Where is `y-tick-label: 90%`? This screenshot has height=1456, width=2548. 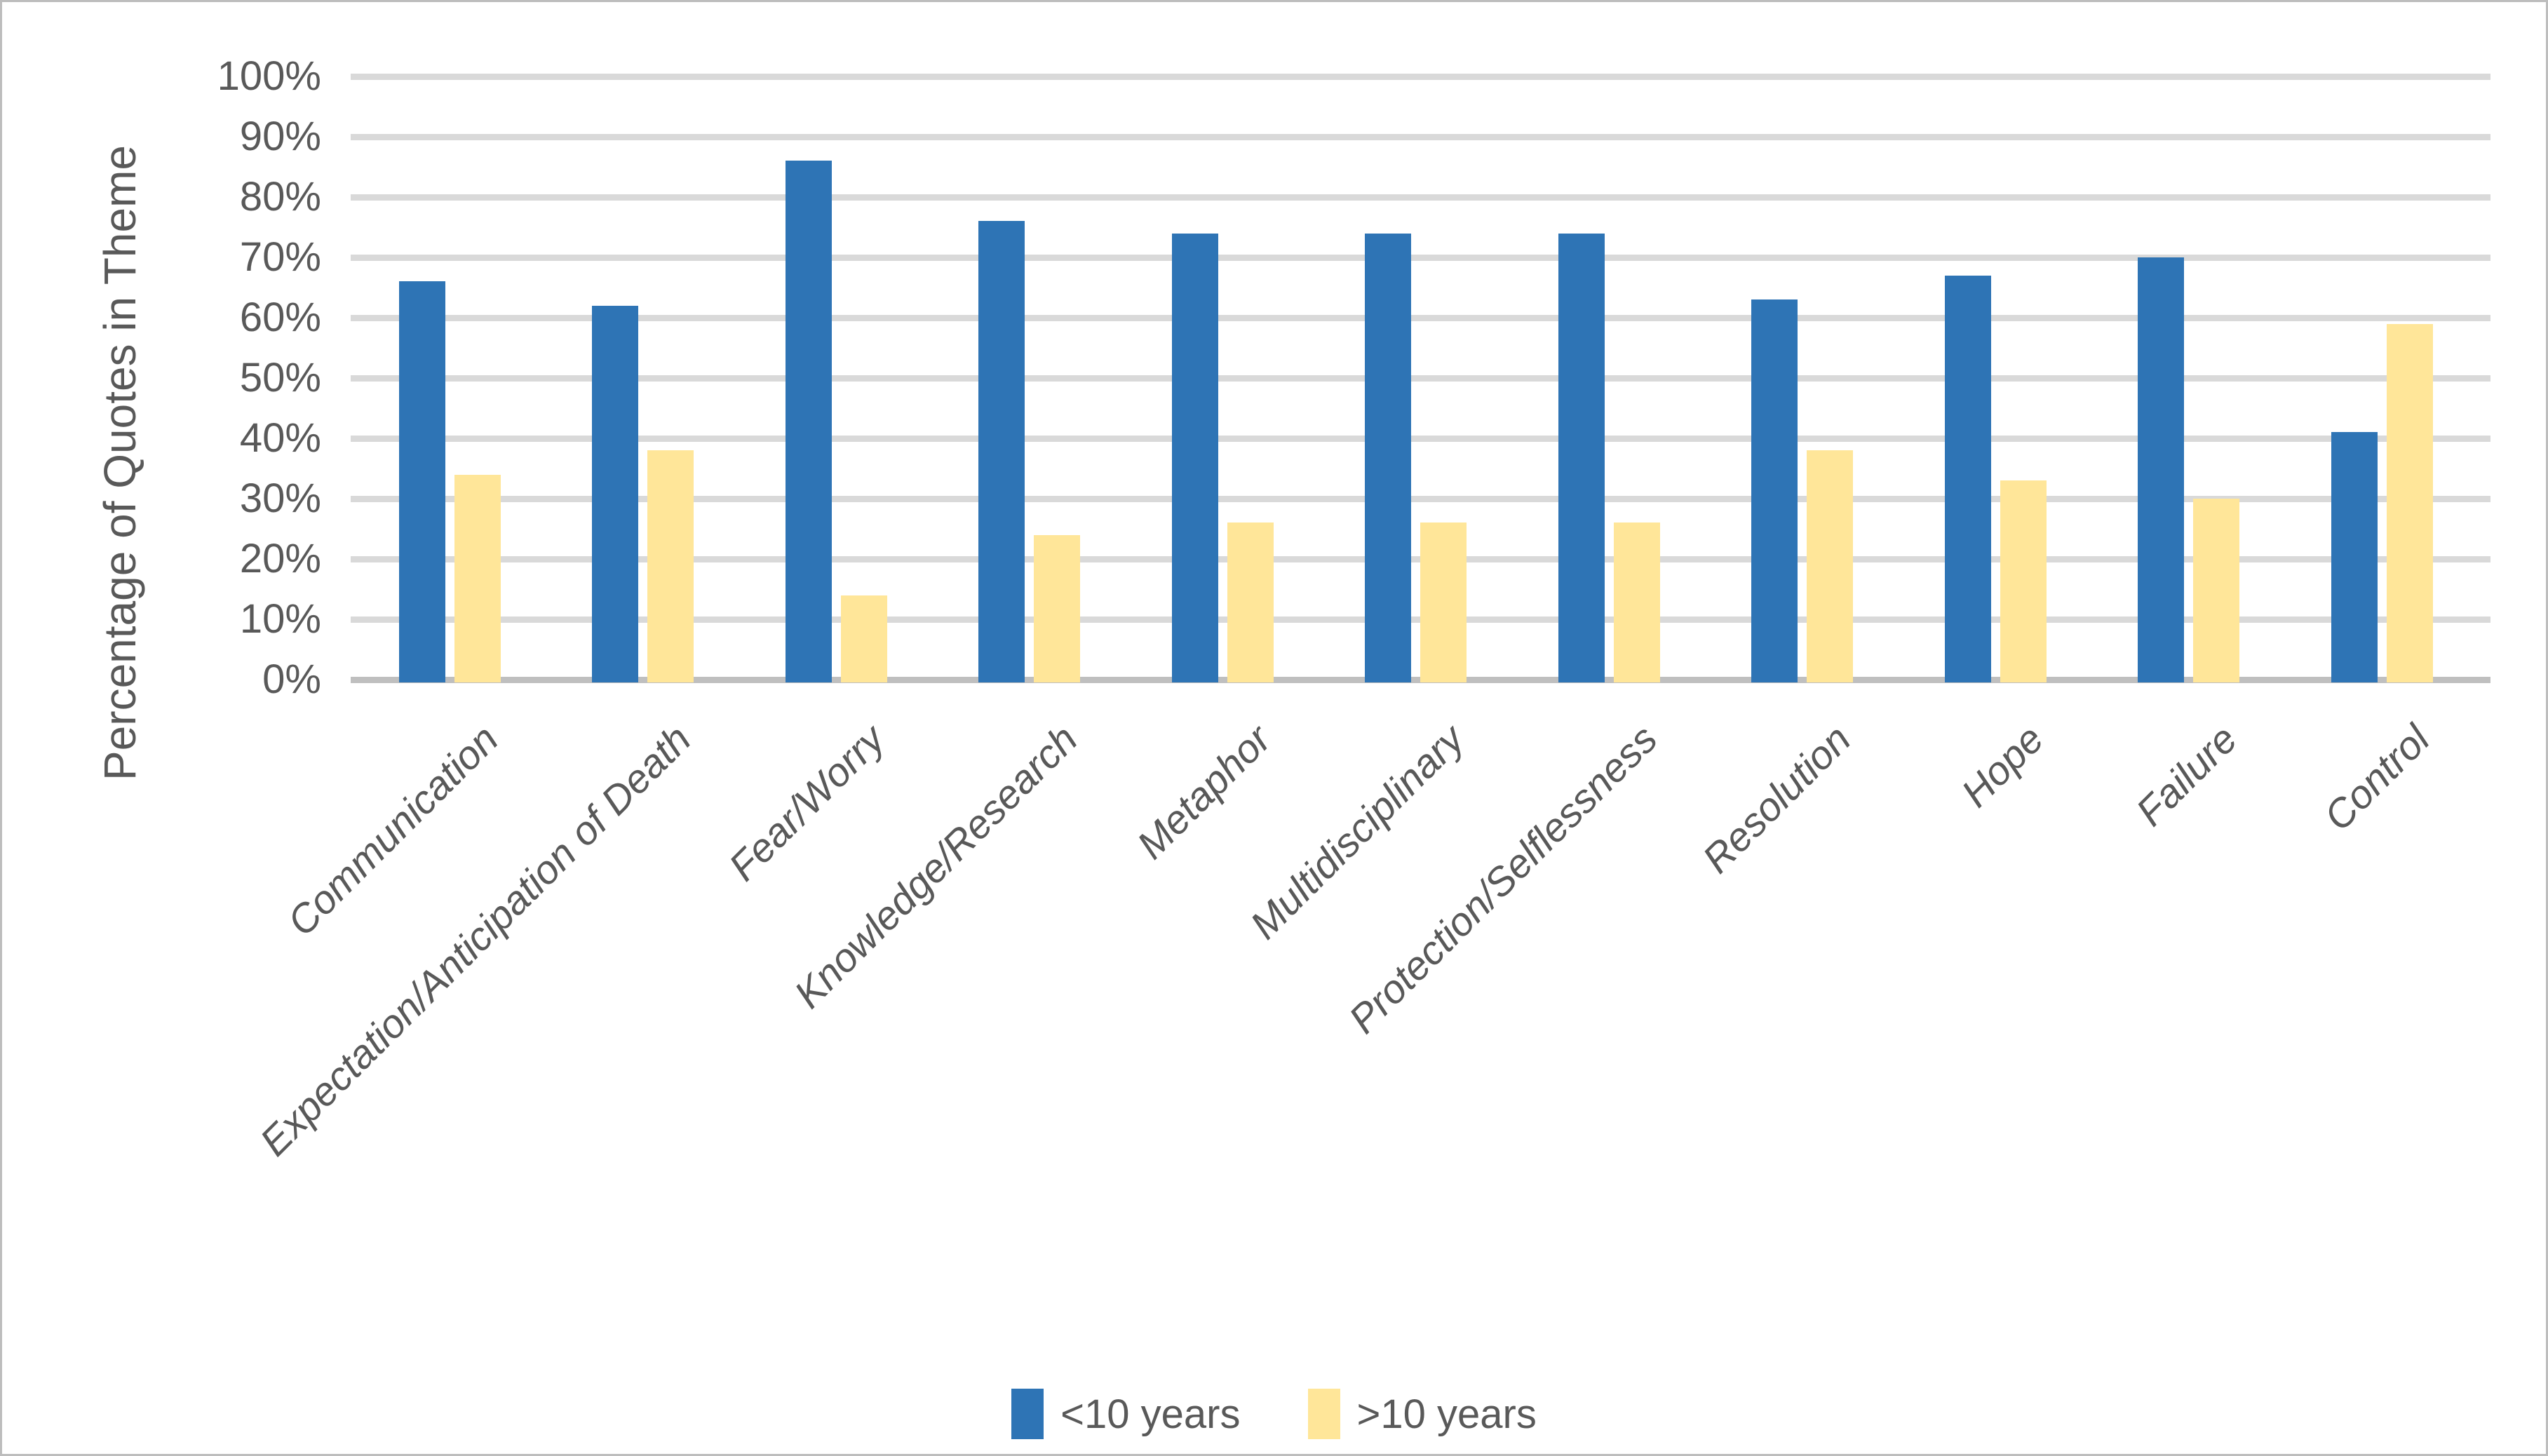
y-tick-label: 90% is located at coordinates (280, 136).